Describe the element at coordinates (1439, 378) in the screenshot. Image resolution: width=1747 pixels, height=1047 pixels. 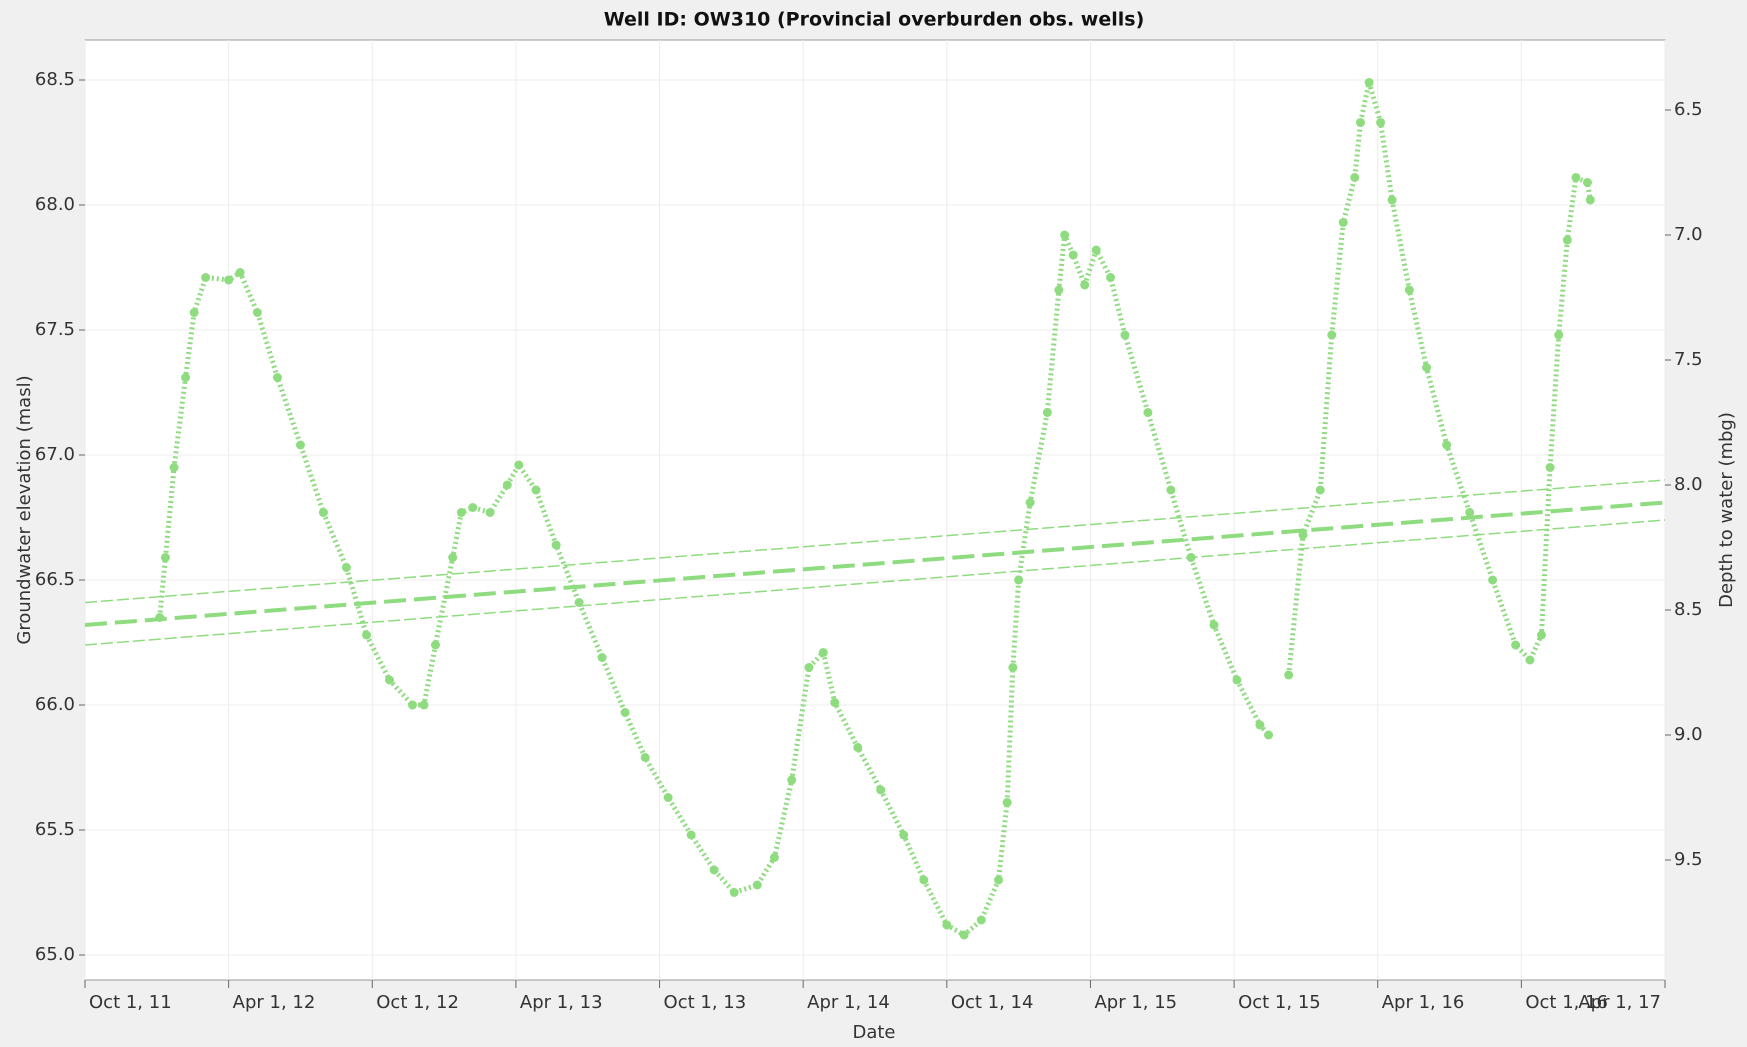
I see `data-trace` at that location.